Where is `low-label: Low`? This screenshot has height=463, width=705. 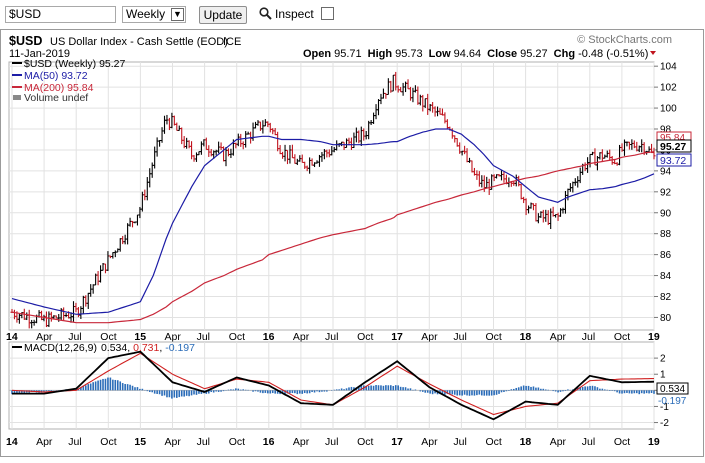 low-label: Low is located at coordinates (440, 54).